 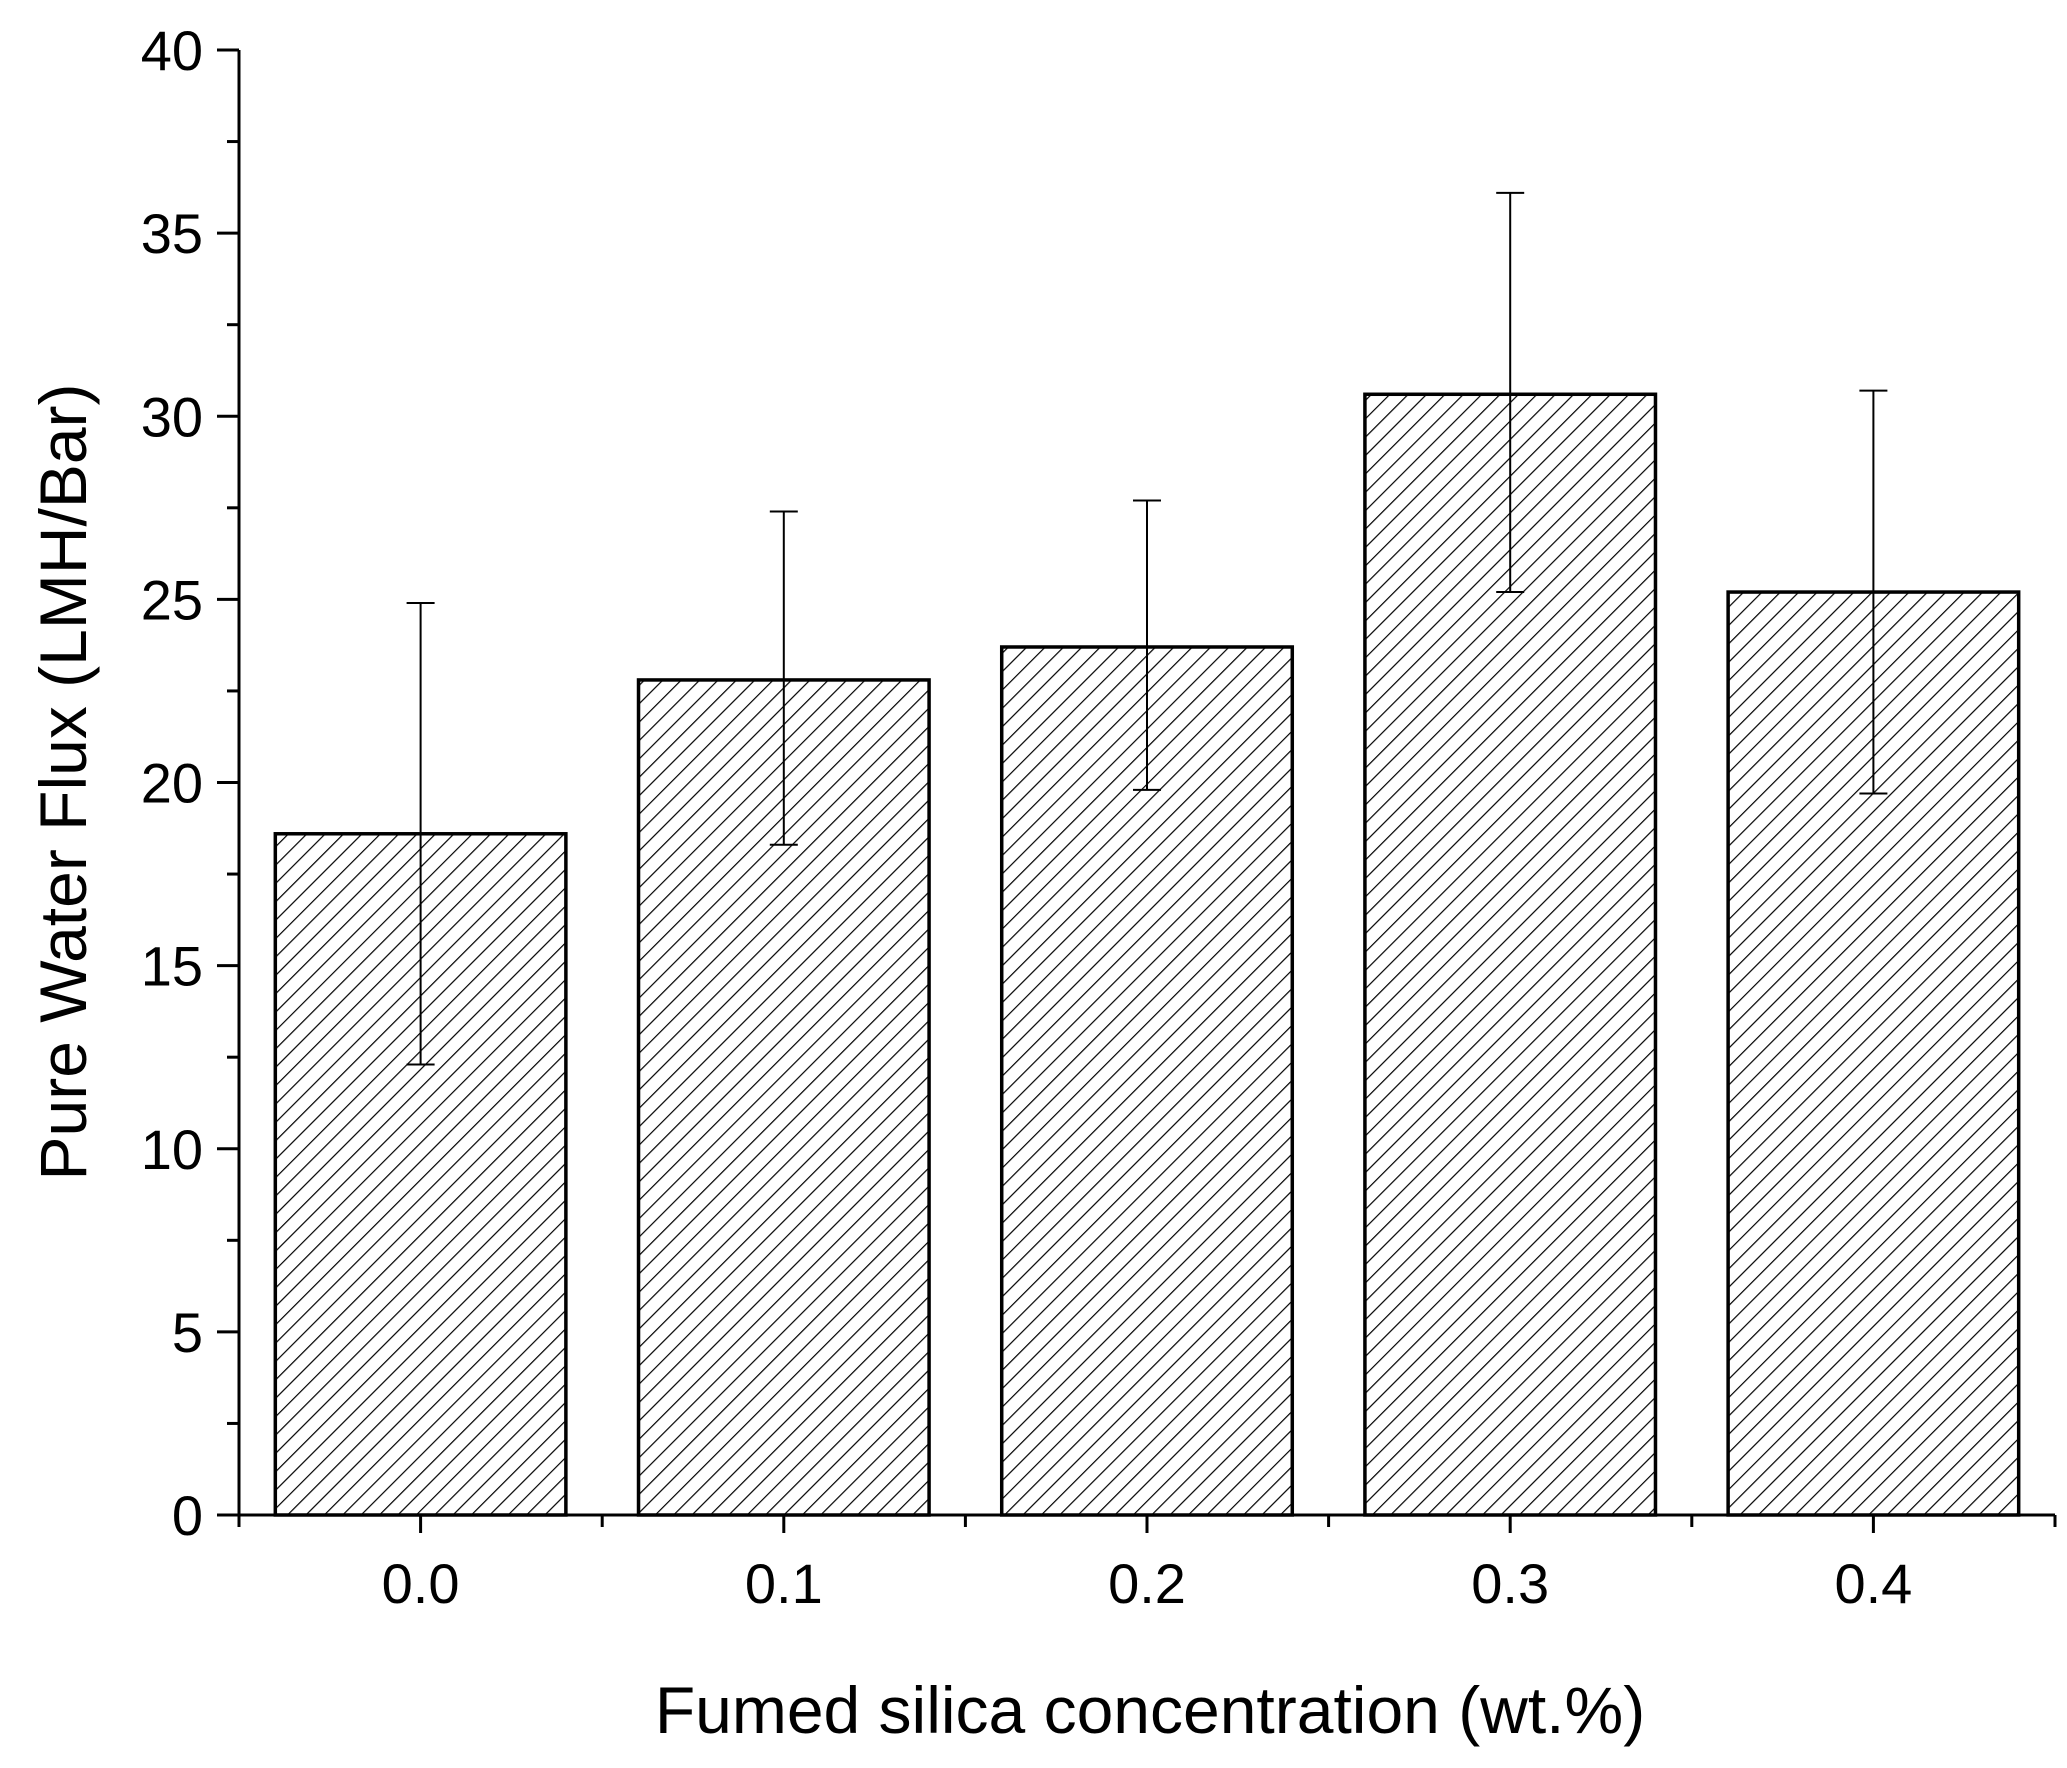 I want to click on x-tick-label: 0.4, so click(x=1873, y=1583).